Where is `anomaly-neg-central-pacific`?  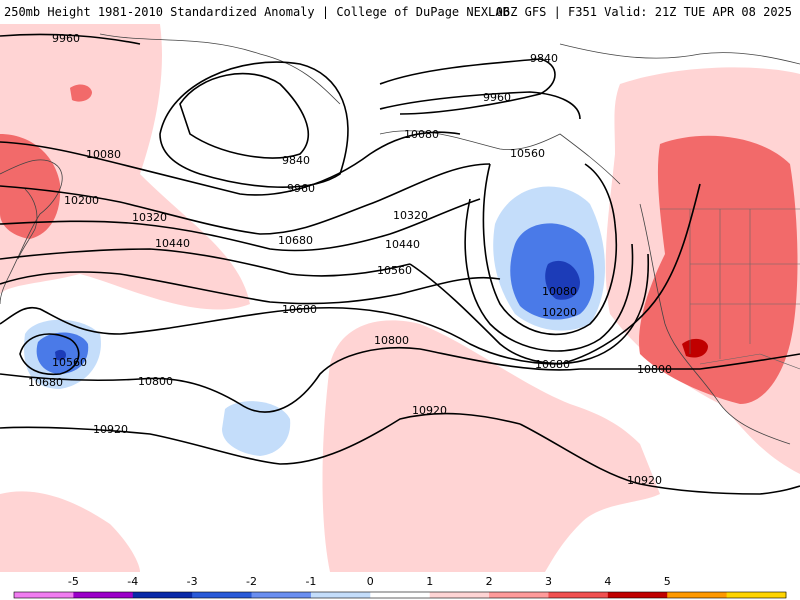 anomaly-neg-central-pacific is located at coordinates (256, 428).